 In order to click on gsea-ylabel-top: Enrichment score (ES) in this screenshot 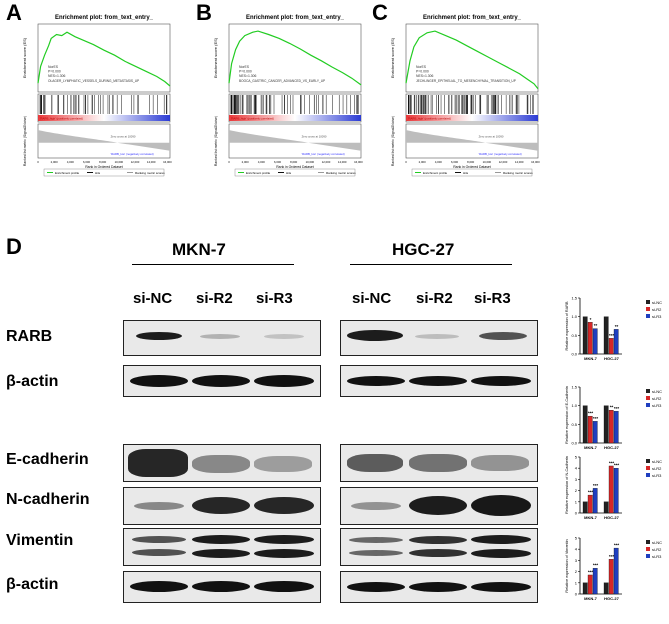, I will do `click(24, 57)`.